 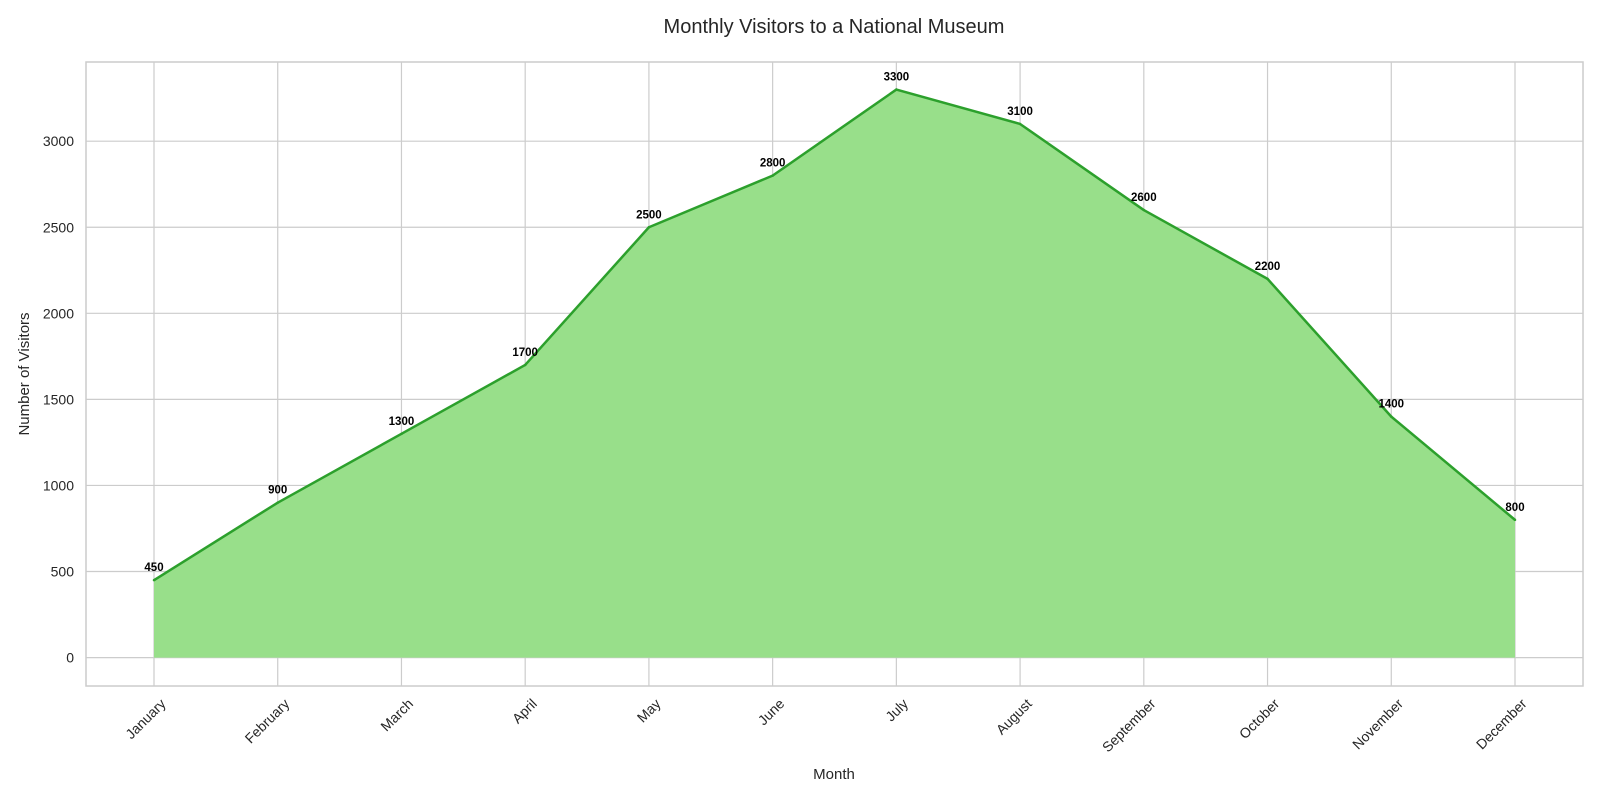 I want to click on y-tick-label: 2000, so click(x=58, y=313).